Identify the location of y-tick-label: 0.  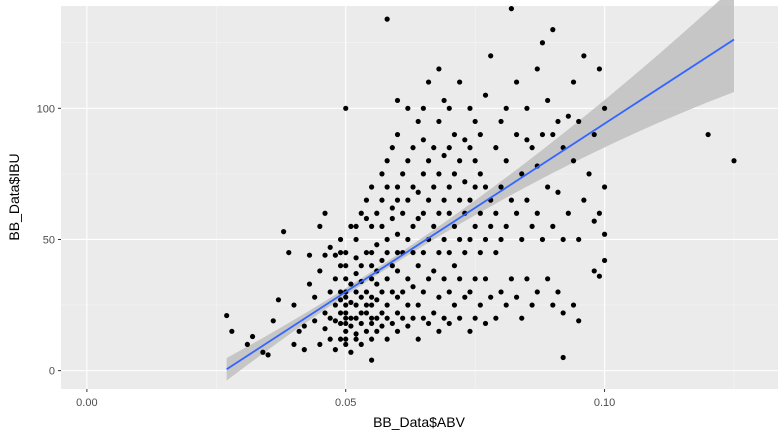
(52, 372).